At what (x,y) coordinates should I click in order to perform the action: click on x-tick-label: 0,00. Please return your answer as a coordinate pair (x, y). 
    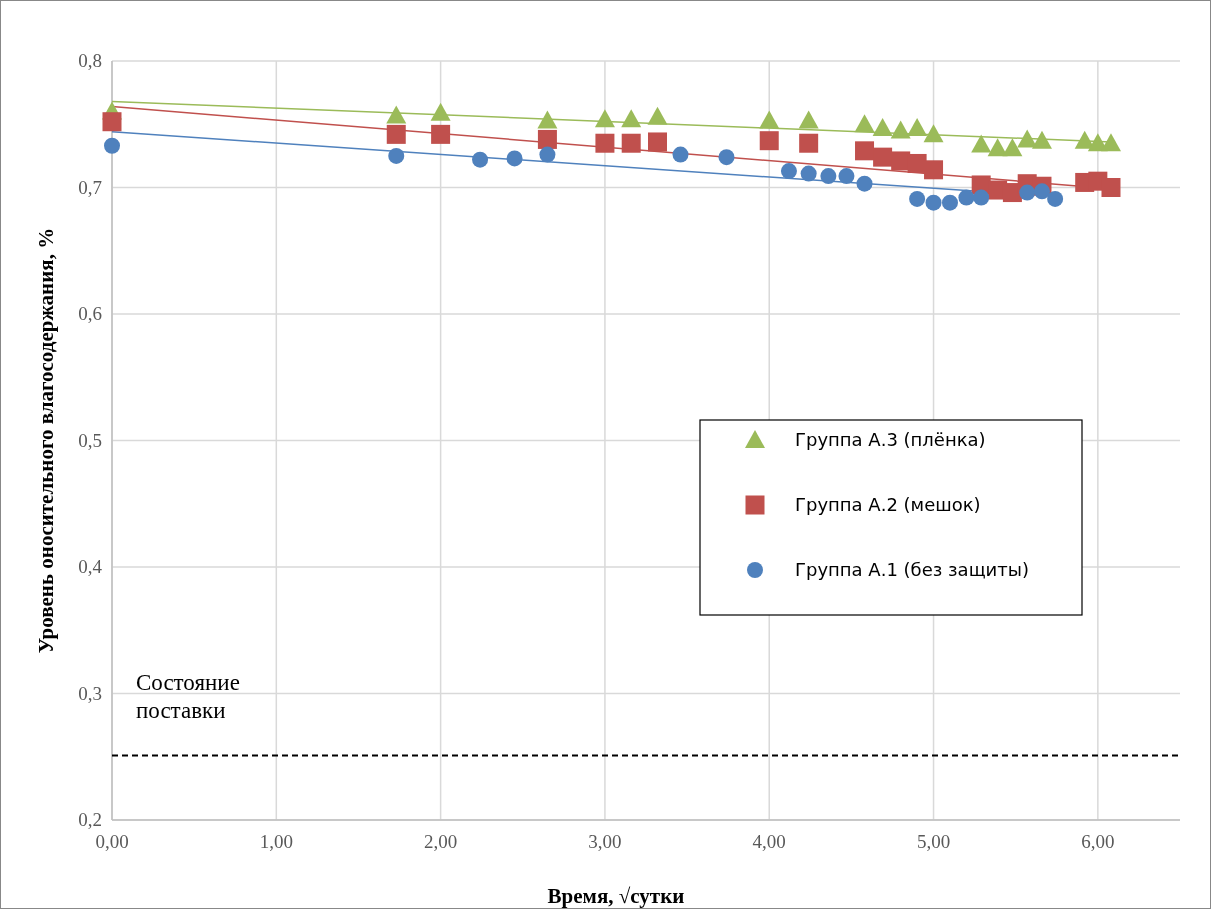
    Looking at the image, I should click on (112, 841).